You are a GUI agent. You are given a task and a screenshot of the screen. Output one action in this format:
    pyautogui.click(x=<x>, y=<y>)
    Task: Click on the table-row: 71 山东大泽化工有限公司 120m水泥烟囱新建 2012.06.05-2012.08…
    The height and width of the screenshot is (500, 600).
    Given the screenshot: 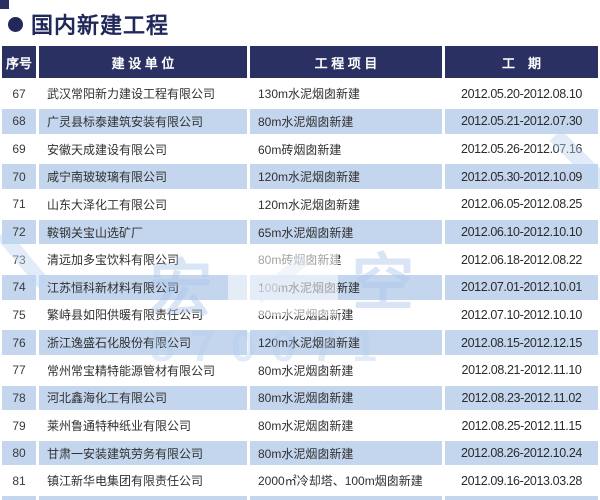 What is the action you would take?
    pyautogui.click(x=300, y=205)
    